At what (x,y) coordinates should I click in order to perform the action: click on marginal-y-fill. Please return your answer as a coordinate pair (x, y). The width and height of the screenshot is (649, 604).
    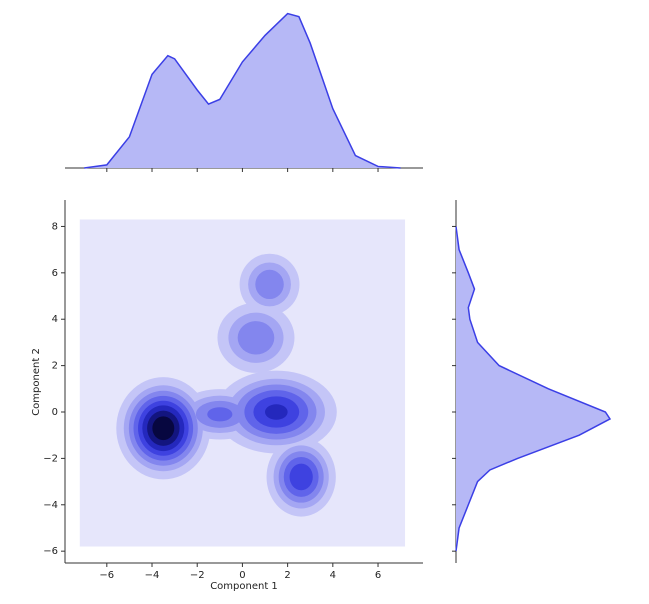
    Looking at the image, I should click on (533, 389).